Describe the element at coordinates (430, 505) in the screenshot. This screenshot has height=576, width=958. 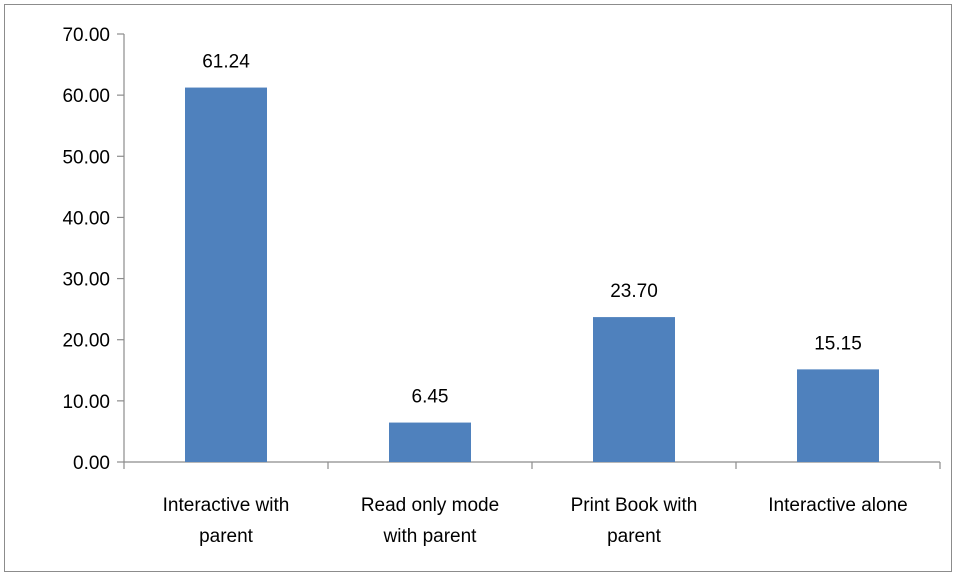
I see `category-label-line: Read only mode` at that location.